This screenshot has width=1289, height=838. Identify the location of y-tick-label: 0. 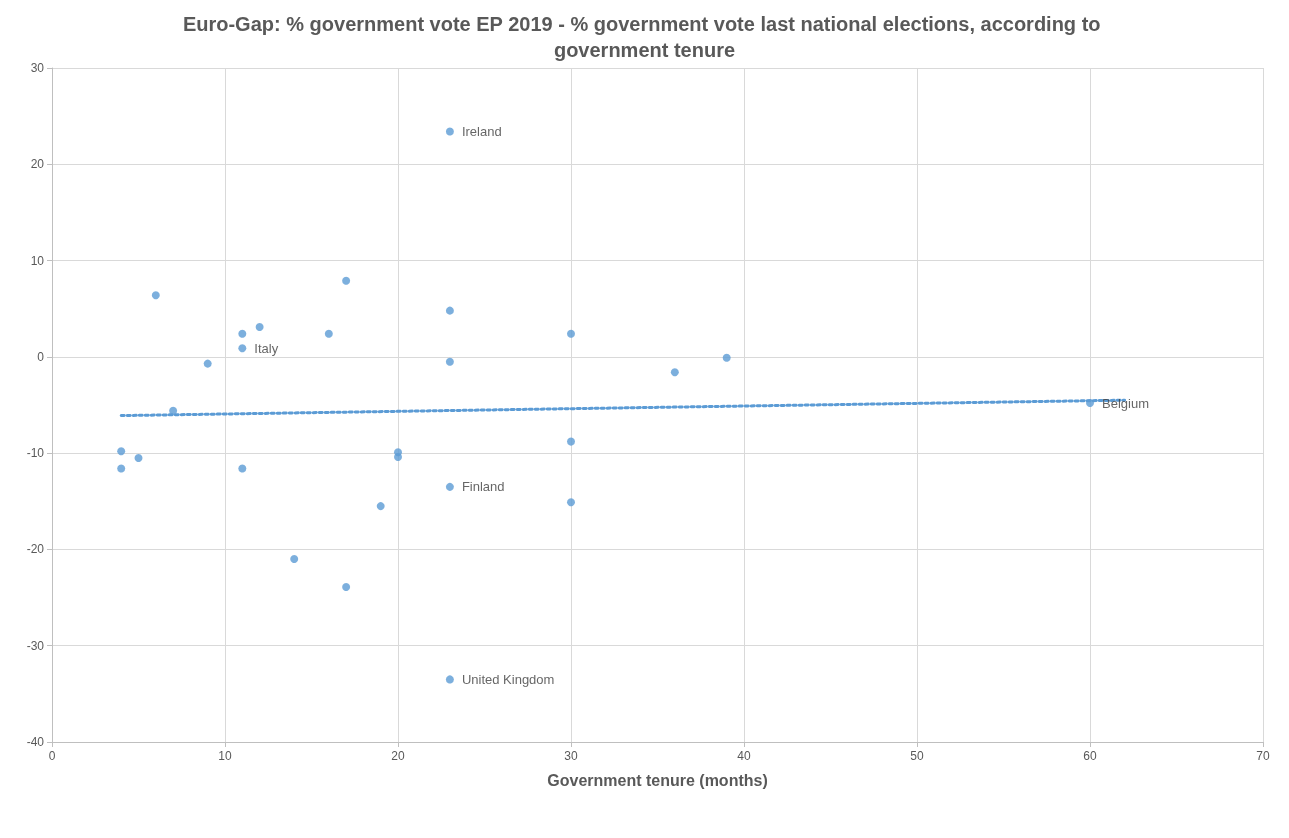
(41, 356).